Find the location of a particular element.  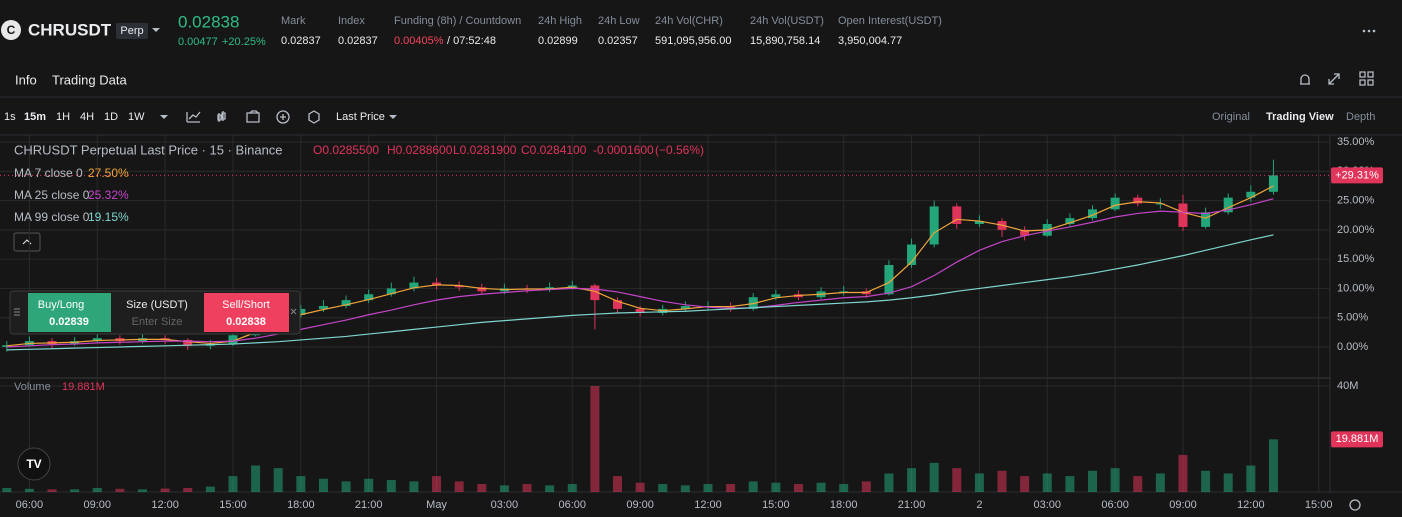

interval: 1H is located at coordinates (63, 117).